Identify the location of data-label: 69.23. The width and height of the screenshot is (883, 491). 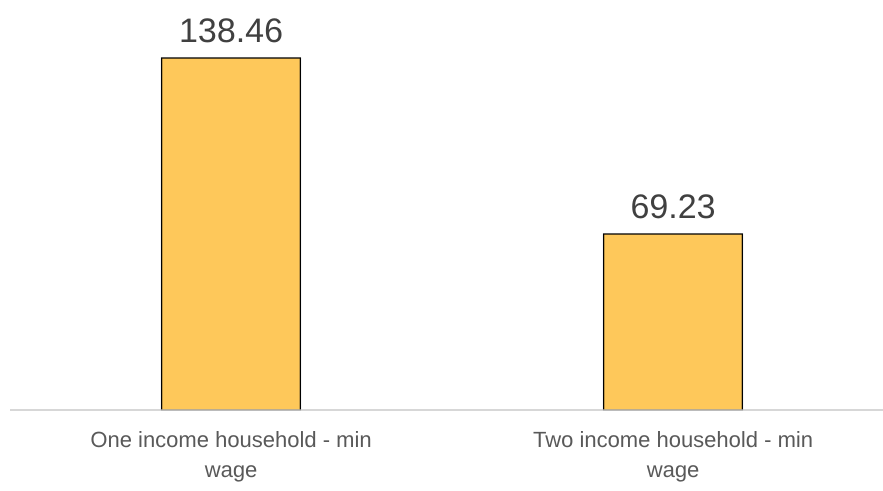
(673, 207).